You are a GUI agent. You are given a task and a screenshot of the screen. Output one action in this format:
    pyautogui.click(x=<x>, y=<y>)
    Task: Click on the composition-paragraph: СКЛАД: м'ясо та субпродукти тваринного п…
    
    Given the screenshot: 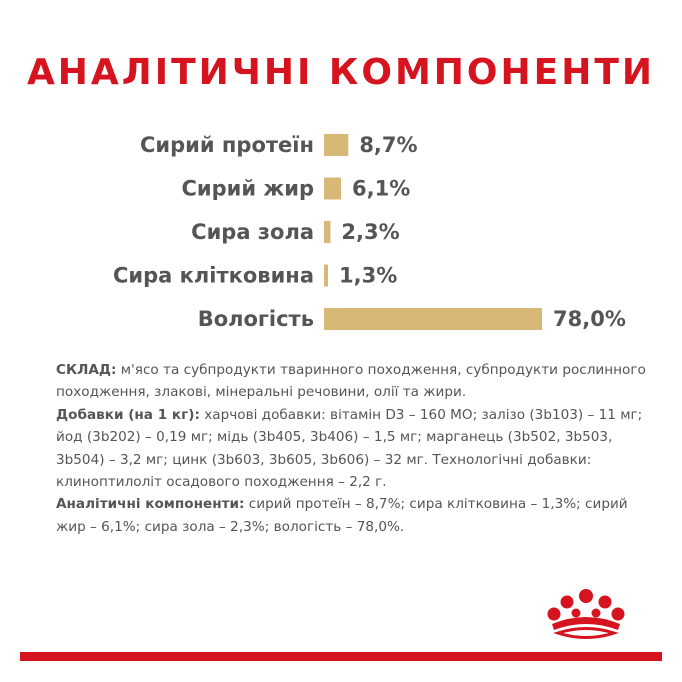 What is the action you would take?
    pyautogui.click(x=351, y=381)
    